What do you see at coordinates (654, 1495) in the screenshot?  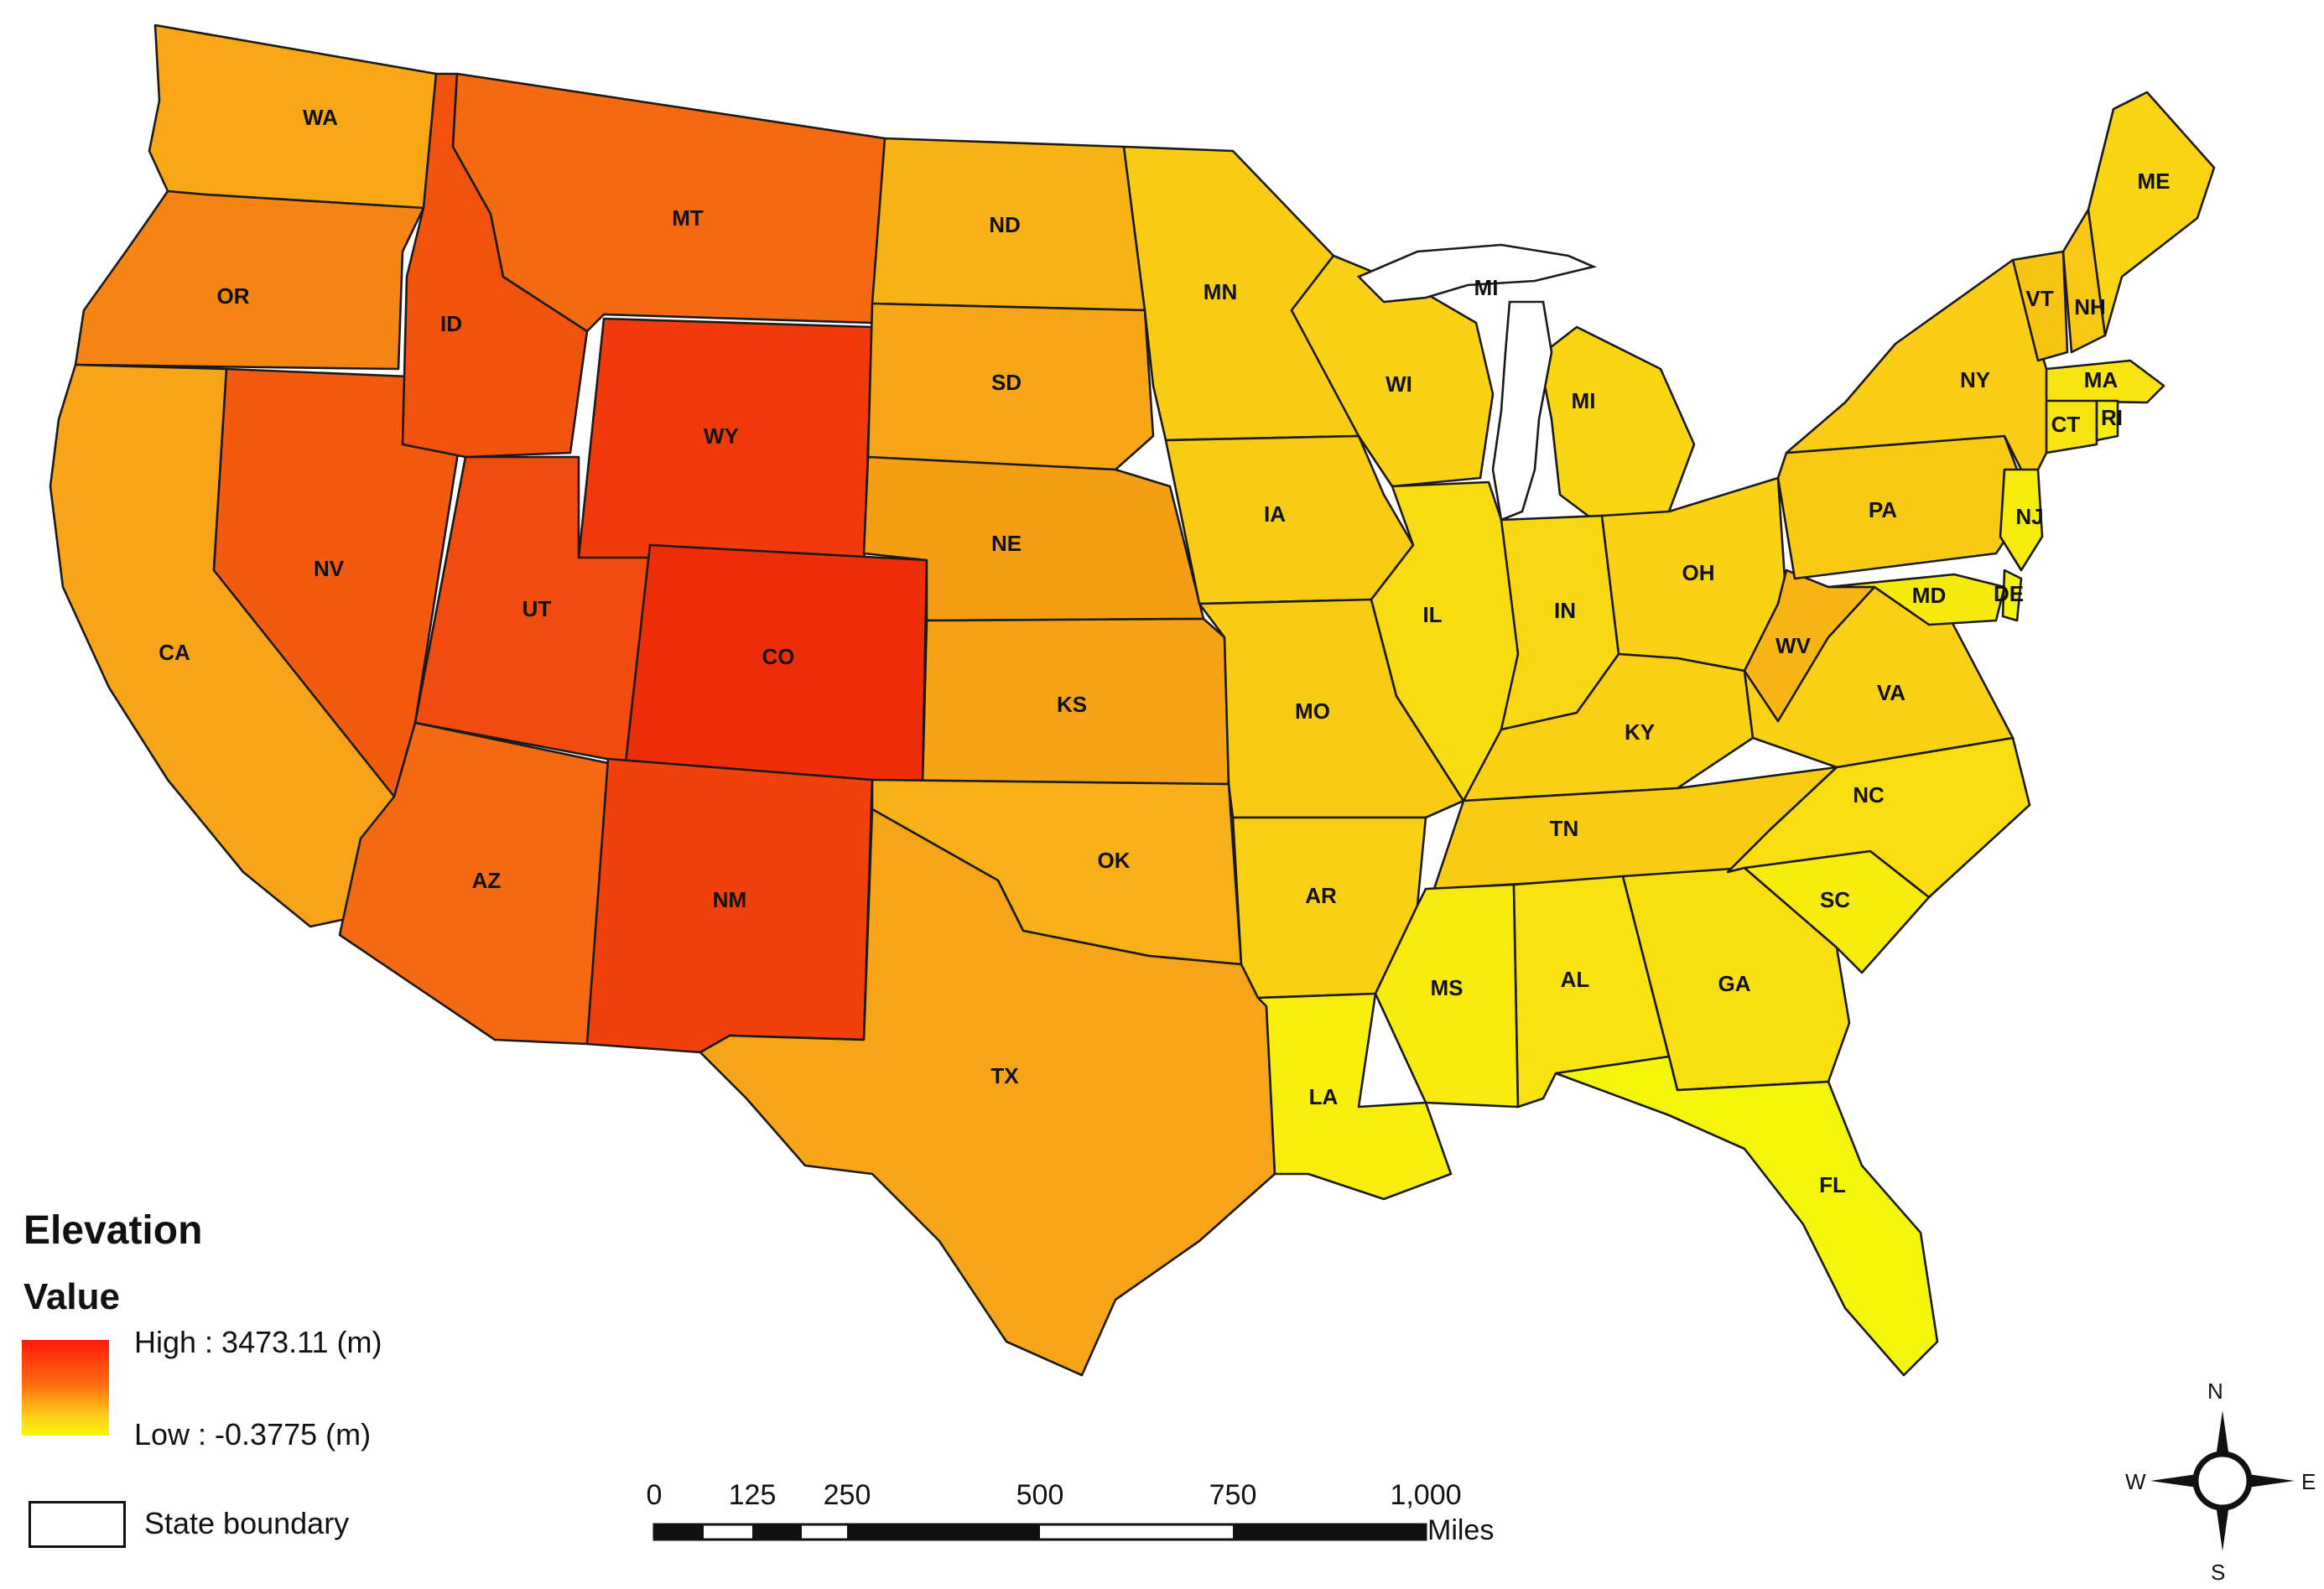 I see `scale-tick-0: 0` at bounding box center [654, 1495].